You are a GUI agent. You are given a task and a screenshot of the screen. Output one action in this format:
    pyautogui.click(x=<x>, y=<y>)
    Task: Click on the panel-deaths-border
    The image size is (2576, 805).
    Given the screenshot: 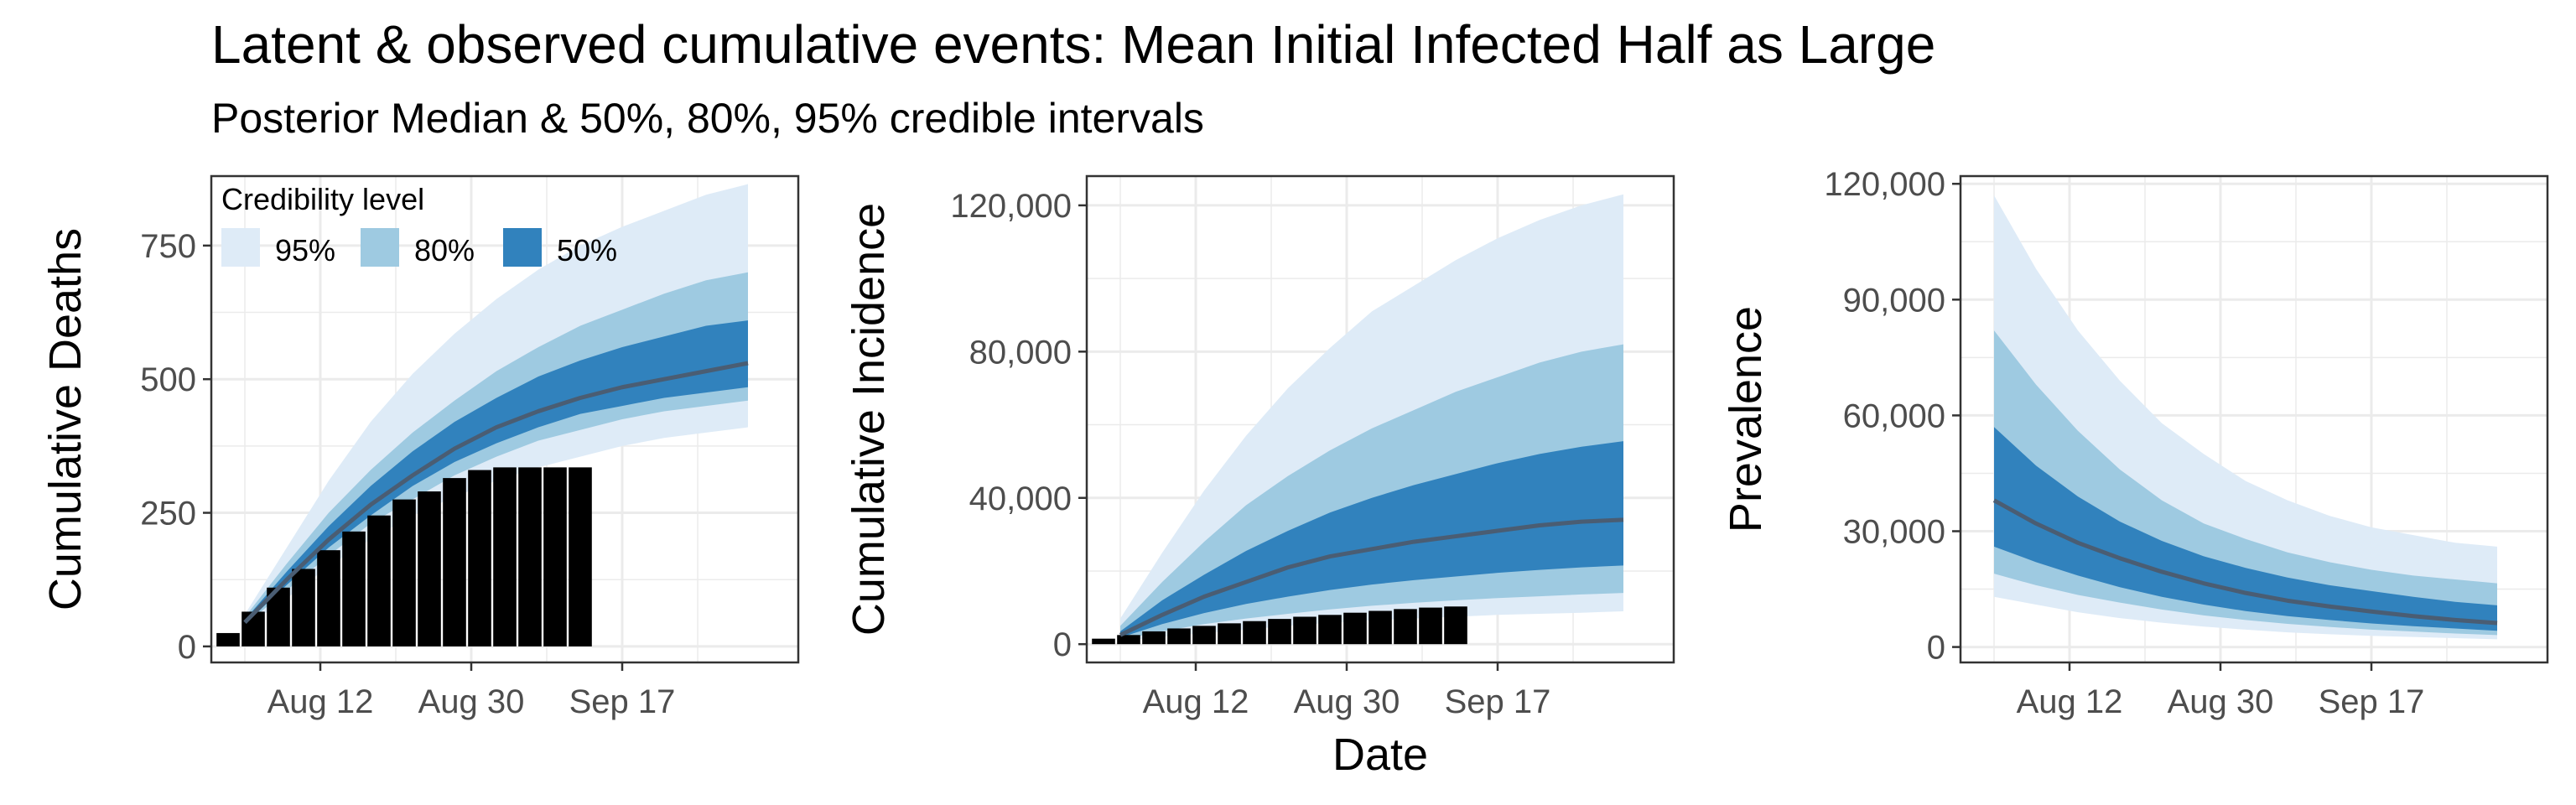 What is the action you would take?
    pyautogui.click(x=505, y=419)
    